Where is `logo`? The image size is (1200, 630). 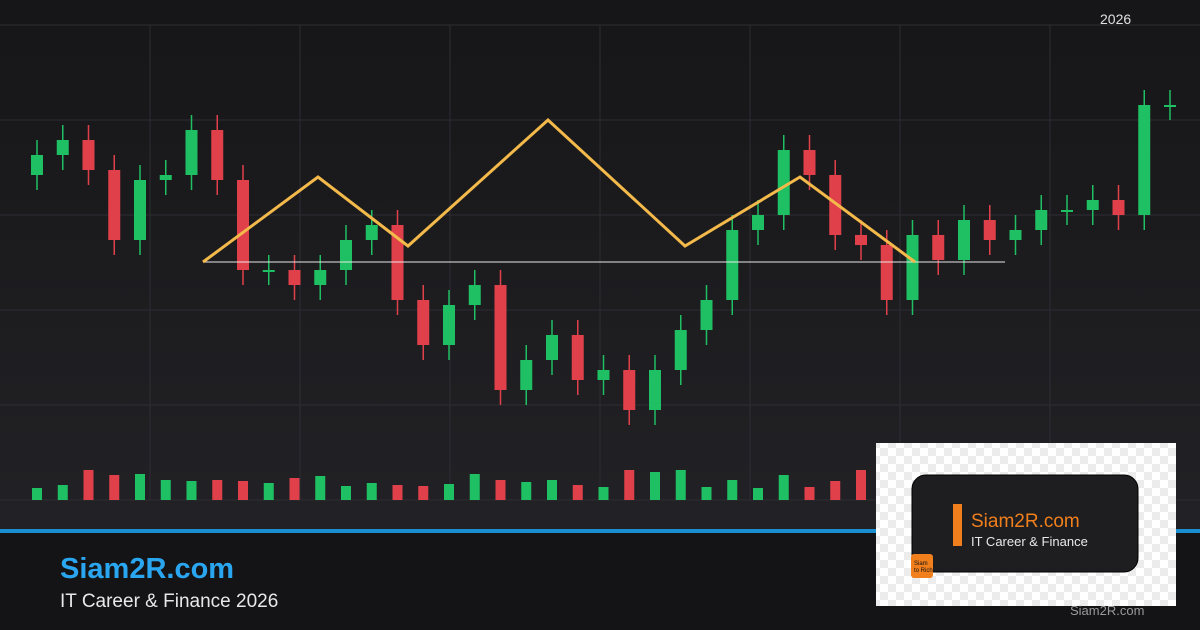 logo is located at coordinates (922, 566).